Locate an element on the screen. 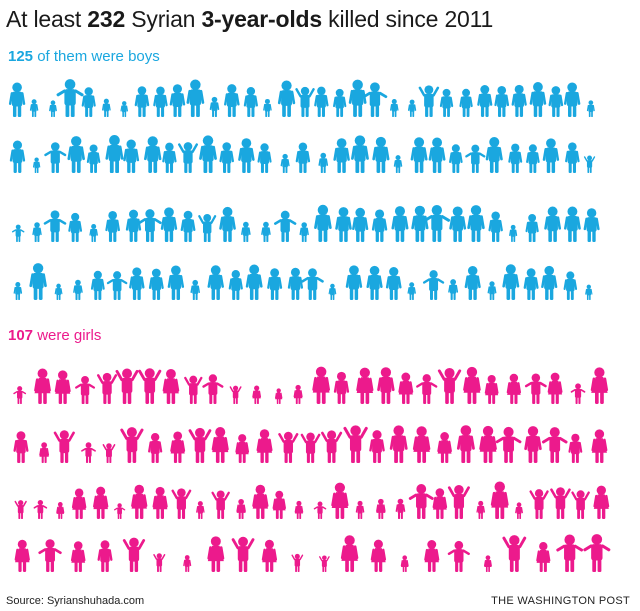 The image size is (640, 611). headline-prefix: At least is located at coordinates (47, 19).